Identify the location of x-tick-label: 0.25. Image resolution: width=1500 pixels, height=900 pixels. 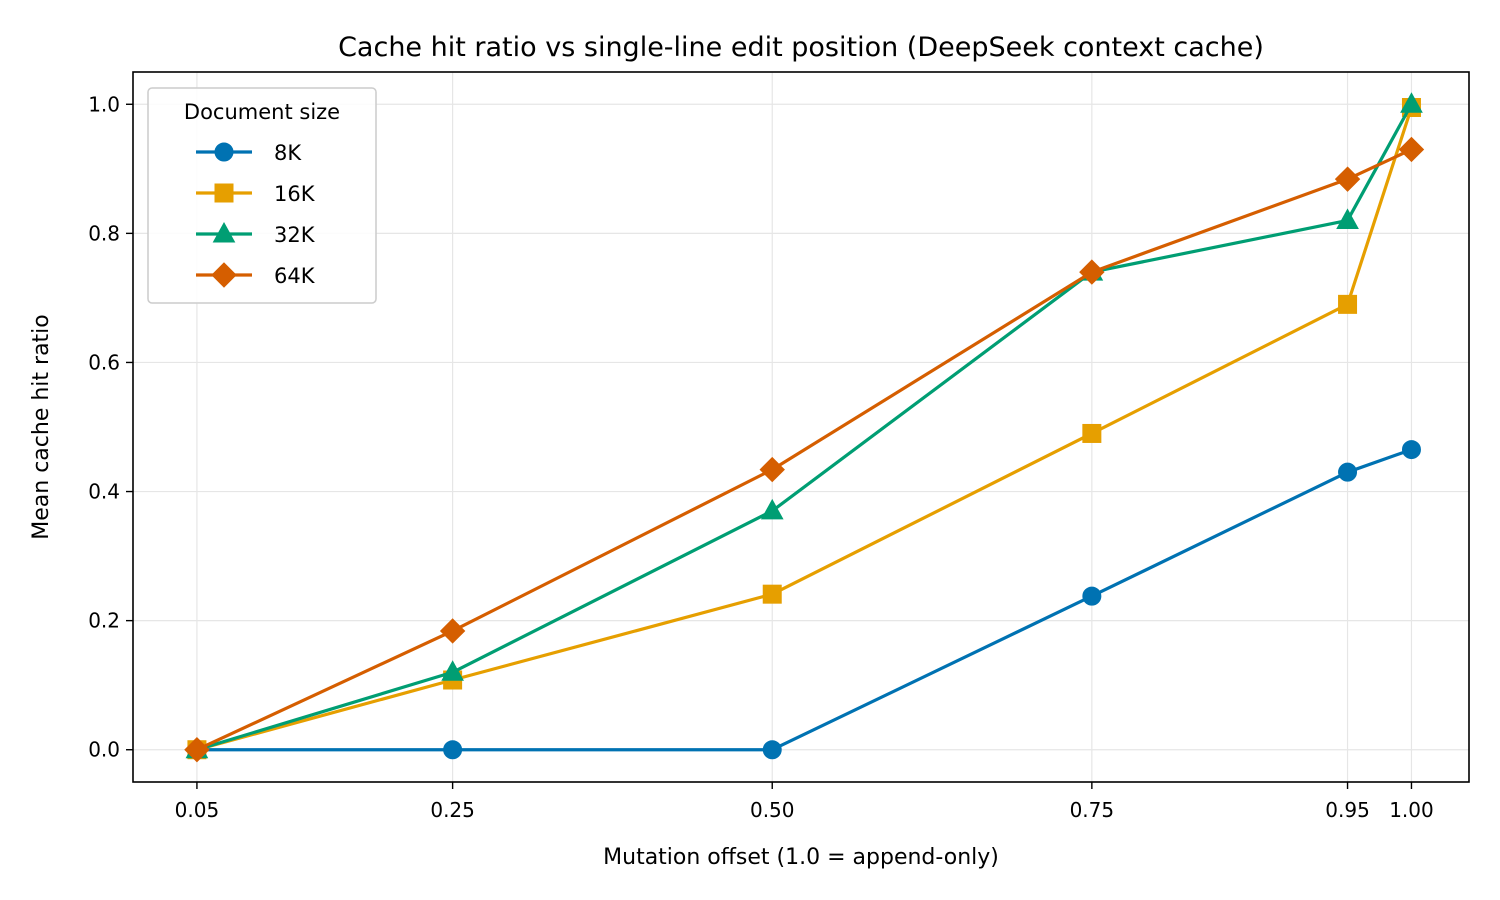
(452, 810).